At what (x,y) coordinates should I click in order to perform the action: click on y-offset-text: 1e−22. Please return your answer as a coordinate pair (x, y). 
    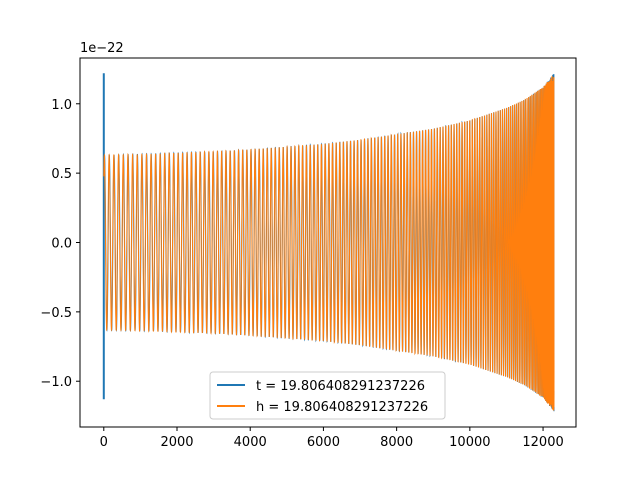
    Looking at the image, I should click on (102, 48).